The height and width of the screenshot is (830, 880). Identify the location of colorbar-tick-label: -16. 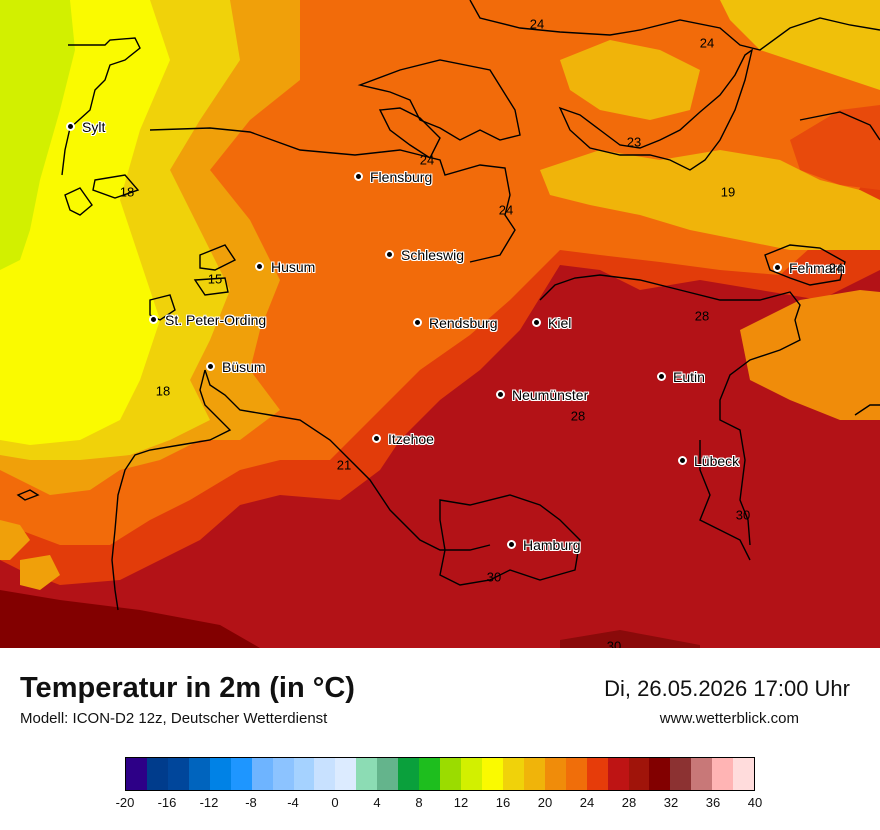
(167, 802).